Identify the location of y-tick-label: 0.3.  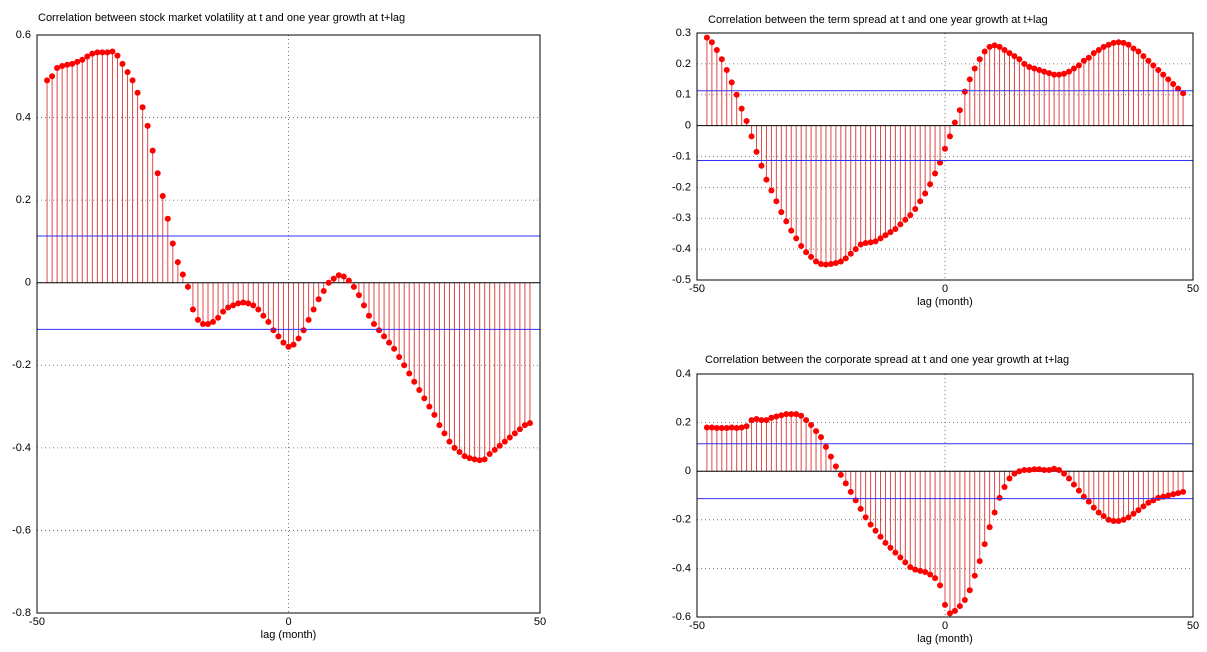
(683, 33).